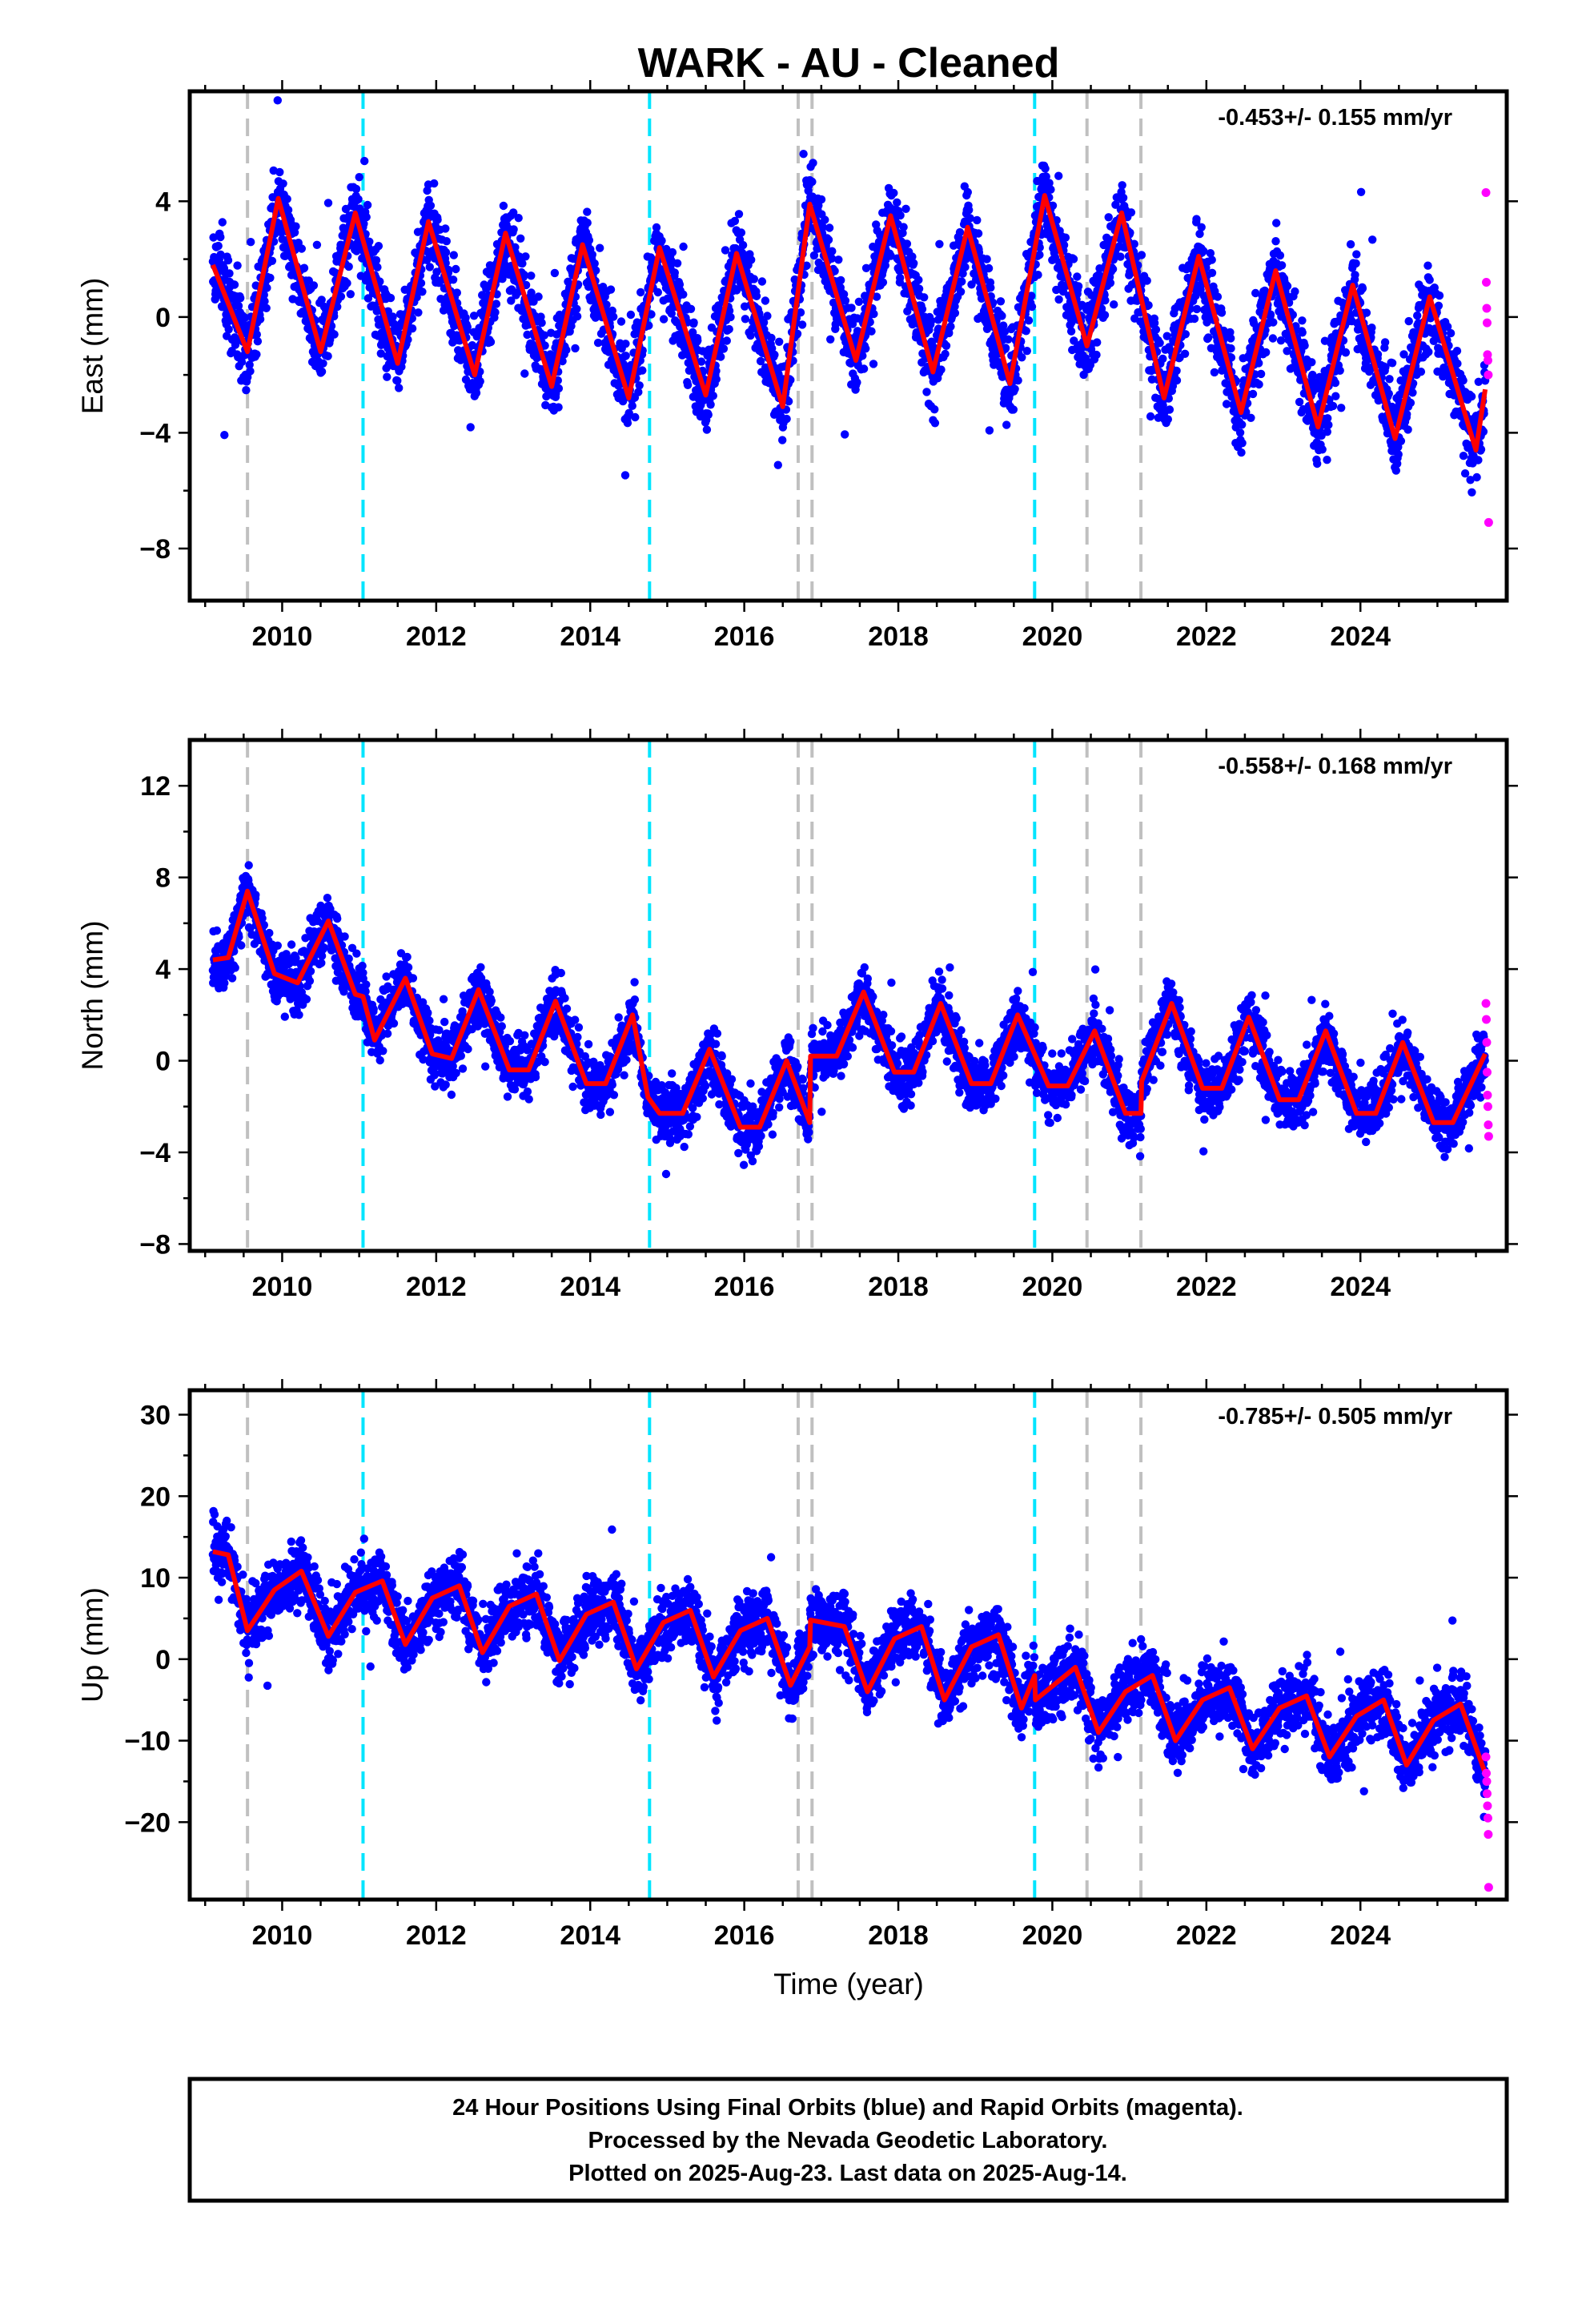 The height and width of the screenshot is (2324, 1582). Describe the element at coordinates (744, 636) in the screenshot. I see `east-x-tick-label: 2016` at that location.